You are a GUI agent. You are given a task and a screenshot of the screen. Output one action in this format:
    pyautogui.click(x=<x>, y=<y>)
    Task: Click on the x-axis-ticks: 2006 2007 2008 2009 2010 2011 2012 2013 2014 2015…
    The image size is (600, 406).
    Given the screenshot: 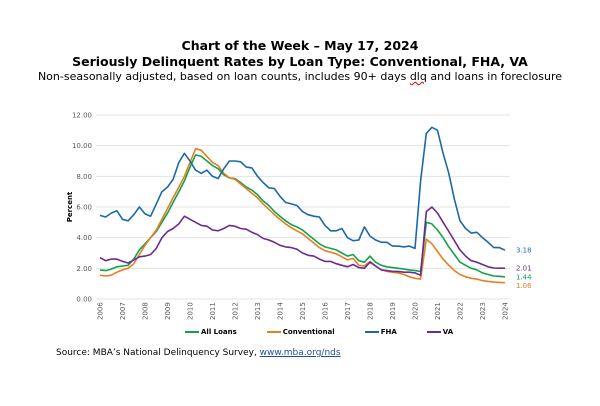 What is the action you would take?
    pyautogui.click(x=303, y=311)
    